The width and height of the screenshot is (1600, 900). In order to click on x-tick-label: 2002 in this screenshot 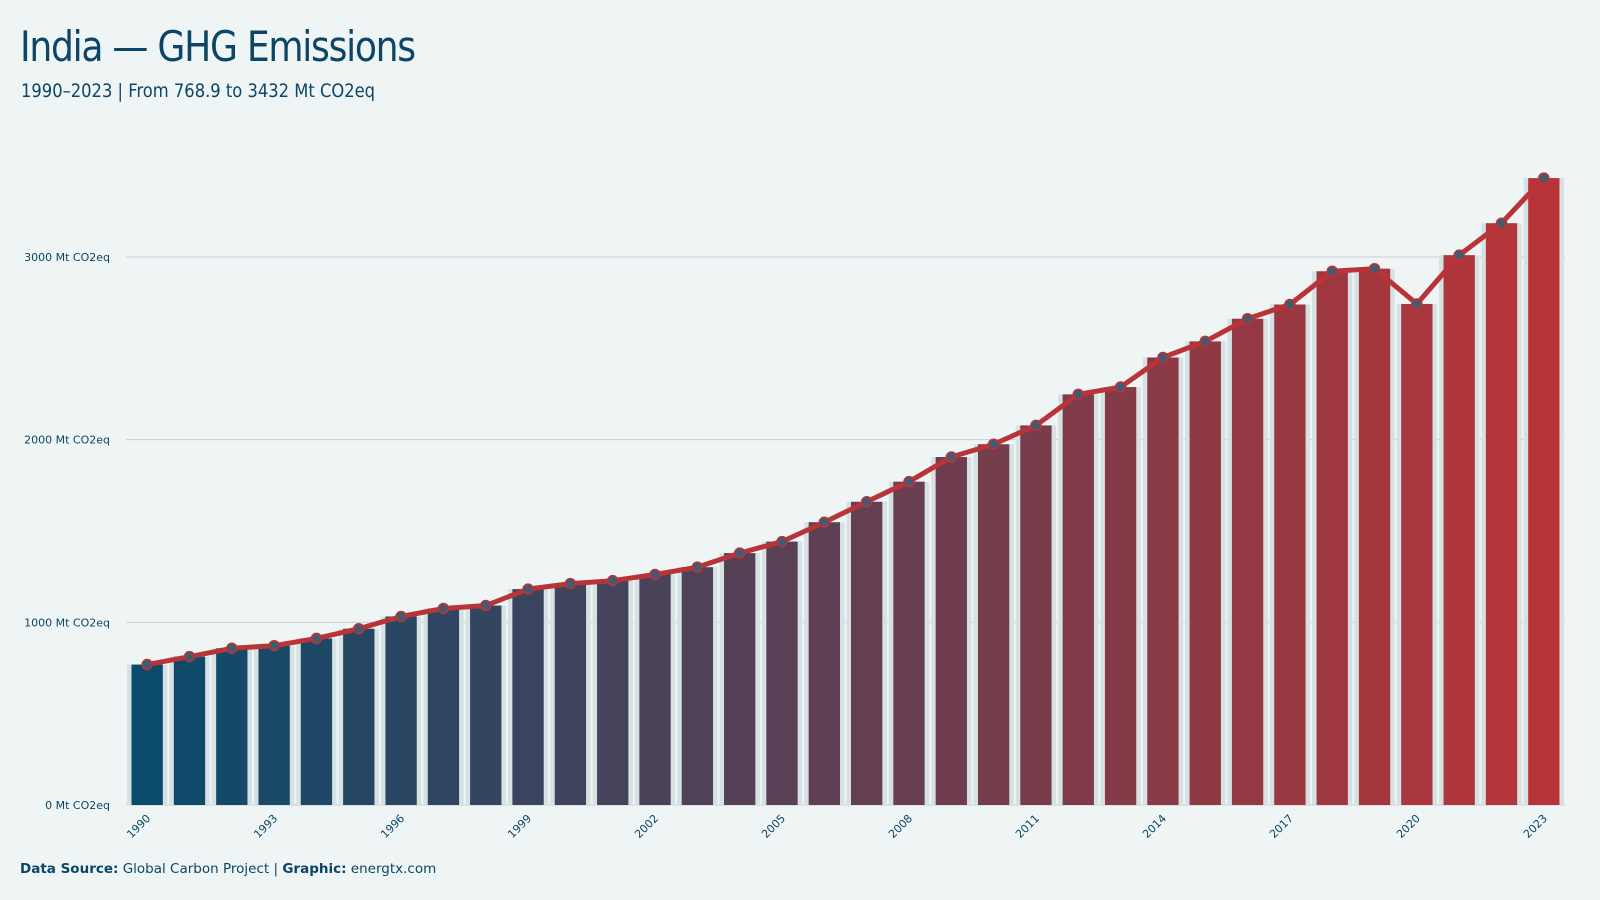, I will do `click(646, 826)`.